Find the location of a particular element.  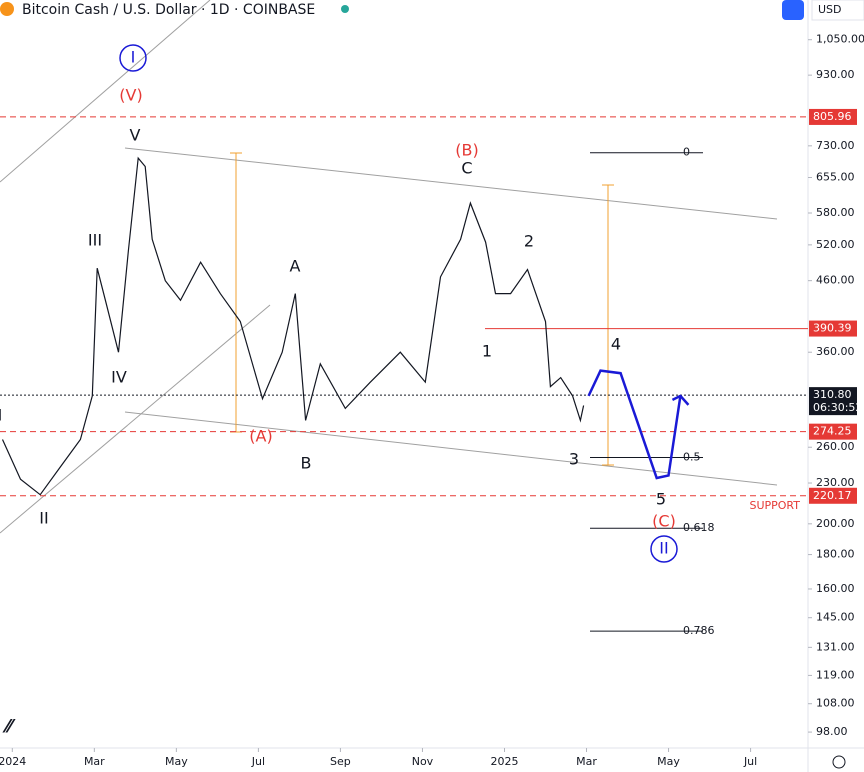

wave-label: (C) is located at coordinates (664, 521).